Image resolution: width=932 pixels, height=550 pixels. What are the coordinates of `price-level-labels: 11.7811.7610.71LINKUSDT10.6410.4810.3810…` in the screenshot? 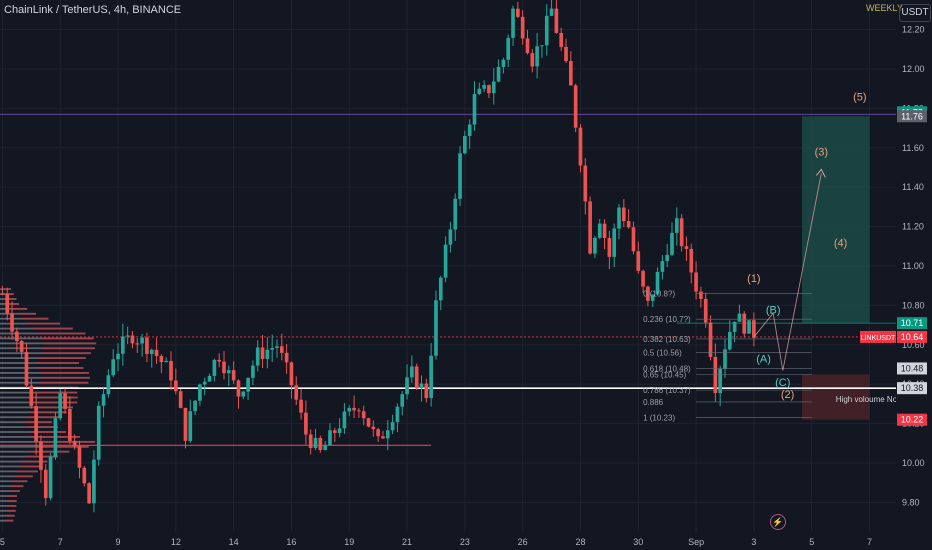 It's located at (893, 266).